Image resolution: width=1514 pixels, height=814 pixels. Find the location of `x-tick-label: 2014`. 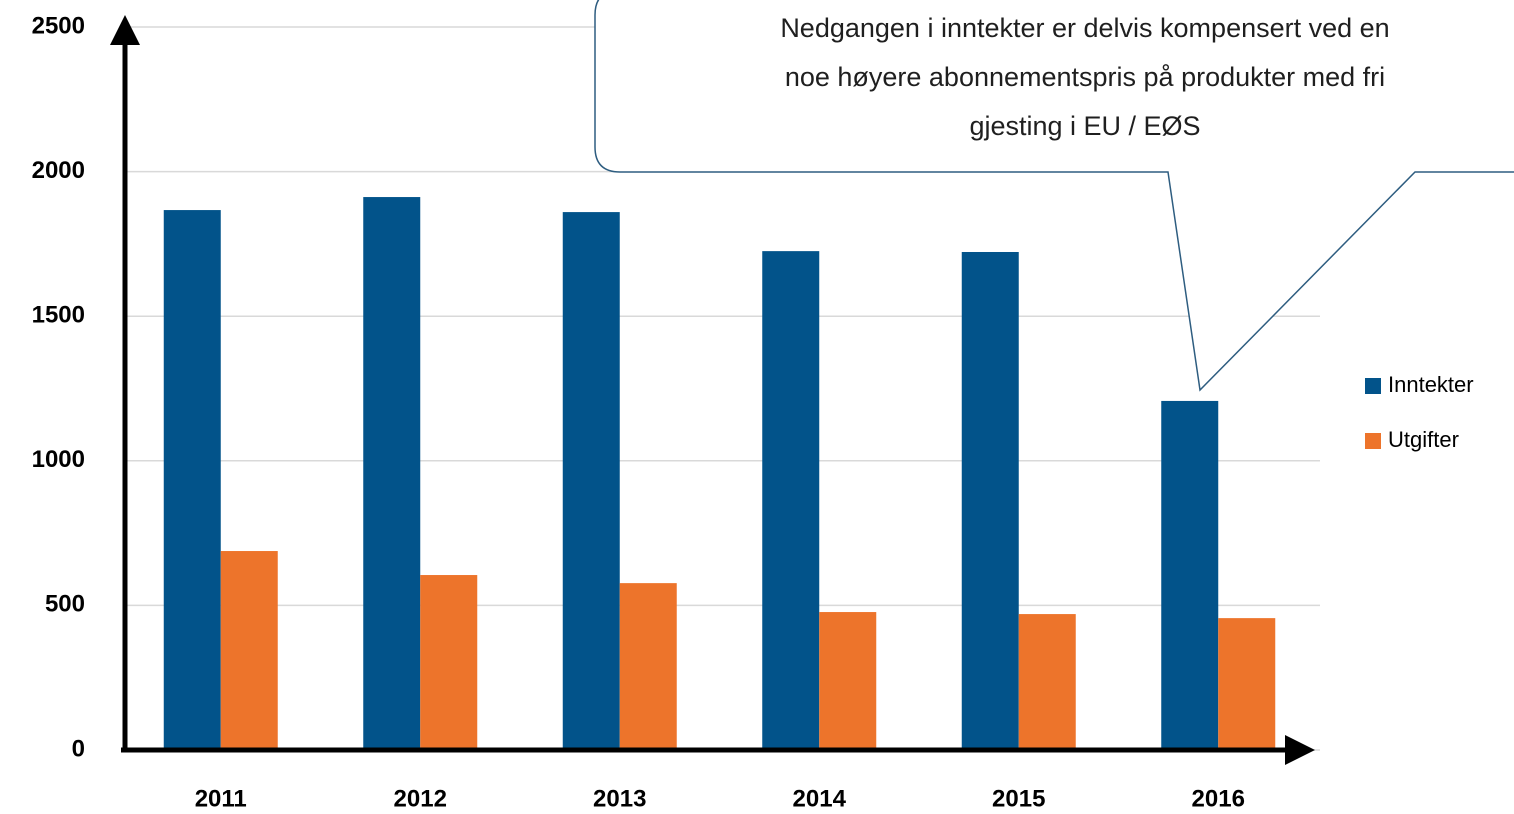

x-tick-label: 2014 is located at coordinates (820, 798).